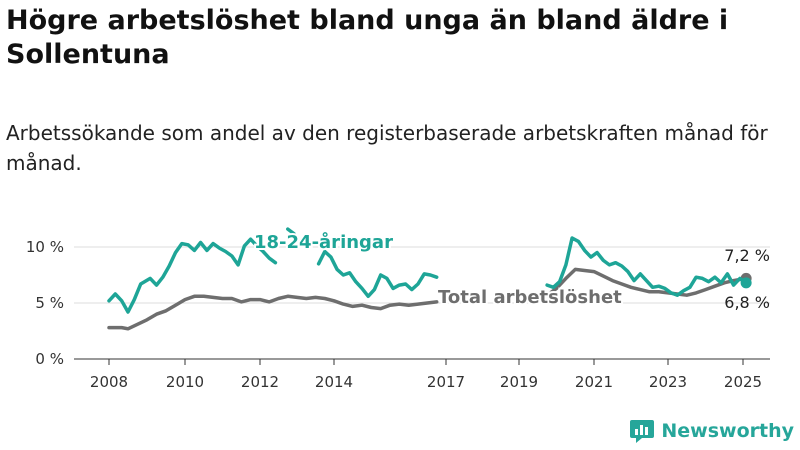 The width and height of the screenshot is (800, 450). I want to click on x-tick-label: 2019, so click(519, 382).